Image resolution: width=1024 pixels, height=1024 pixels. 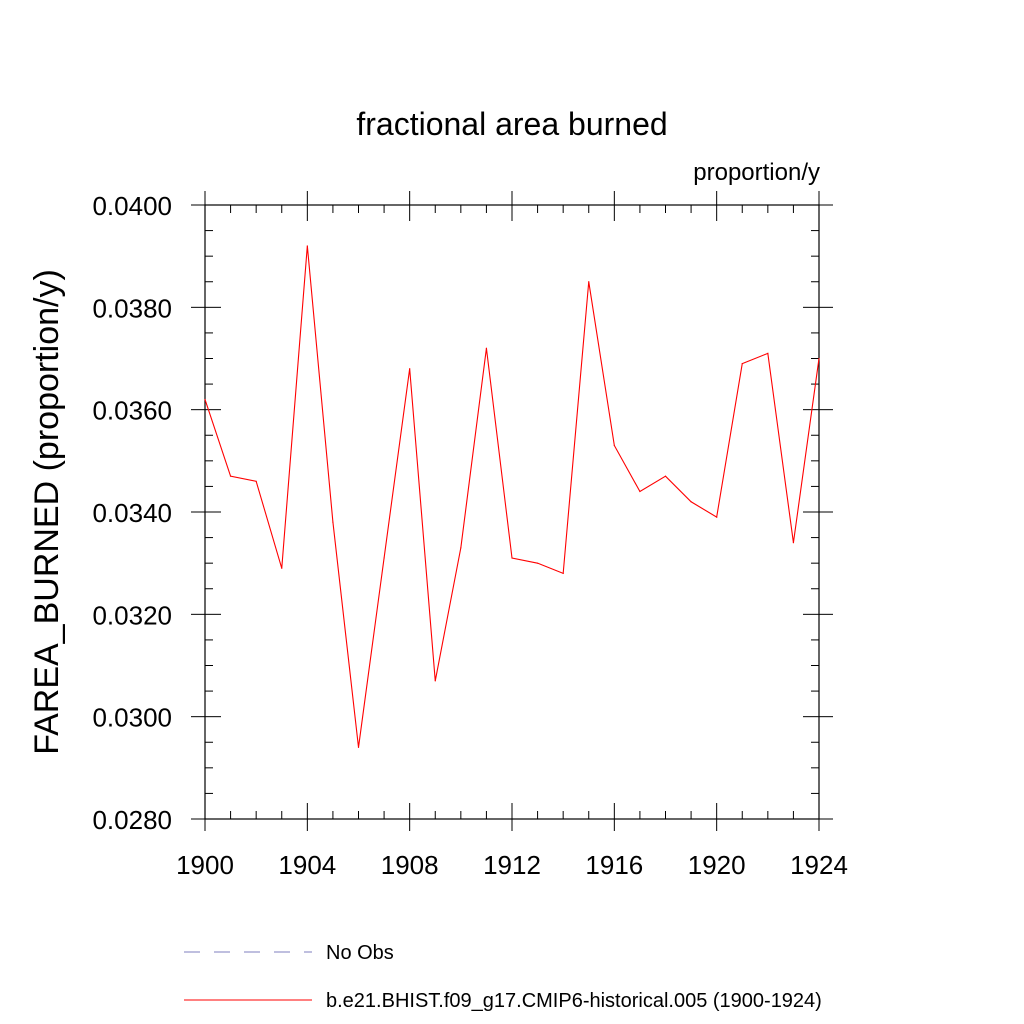 What do you see at coordinates (132, 615) in the screenshot?
I see `y-tick-label: 0.0320` at bounding box center [132, 615].